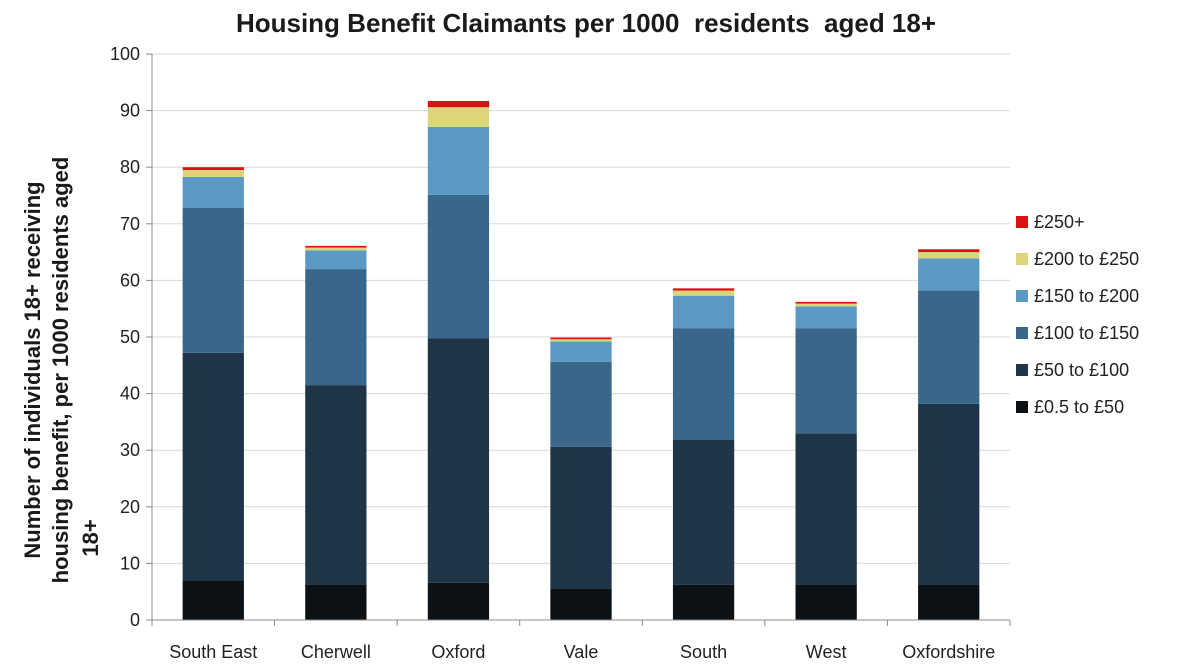 This screenshot has width=1180, height=669. What do you see at coordinates (130, 450) in the screenshot?
I see `y-tick-label: 30` at bounding box center [130, 450].